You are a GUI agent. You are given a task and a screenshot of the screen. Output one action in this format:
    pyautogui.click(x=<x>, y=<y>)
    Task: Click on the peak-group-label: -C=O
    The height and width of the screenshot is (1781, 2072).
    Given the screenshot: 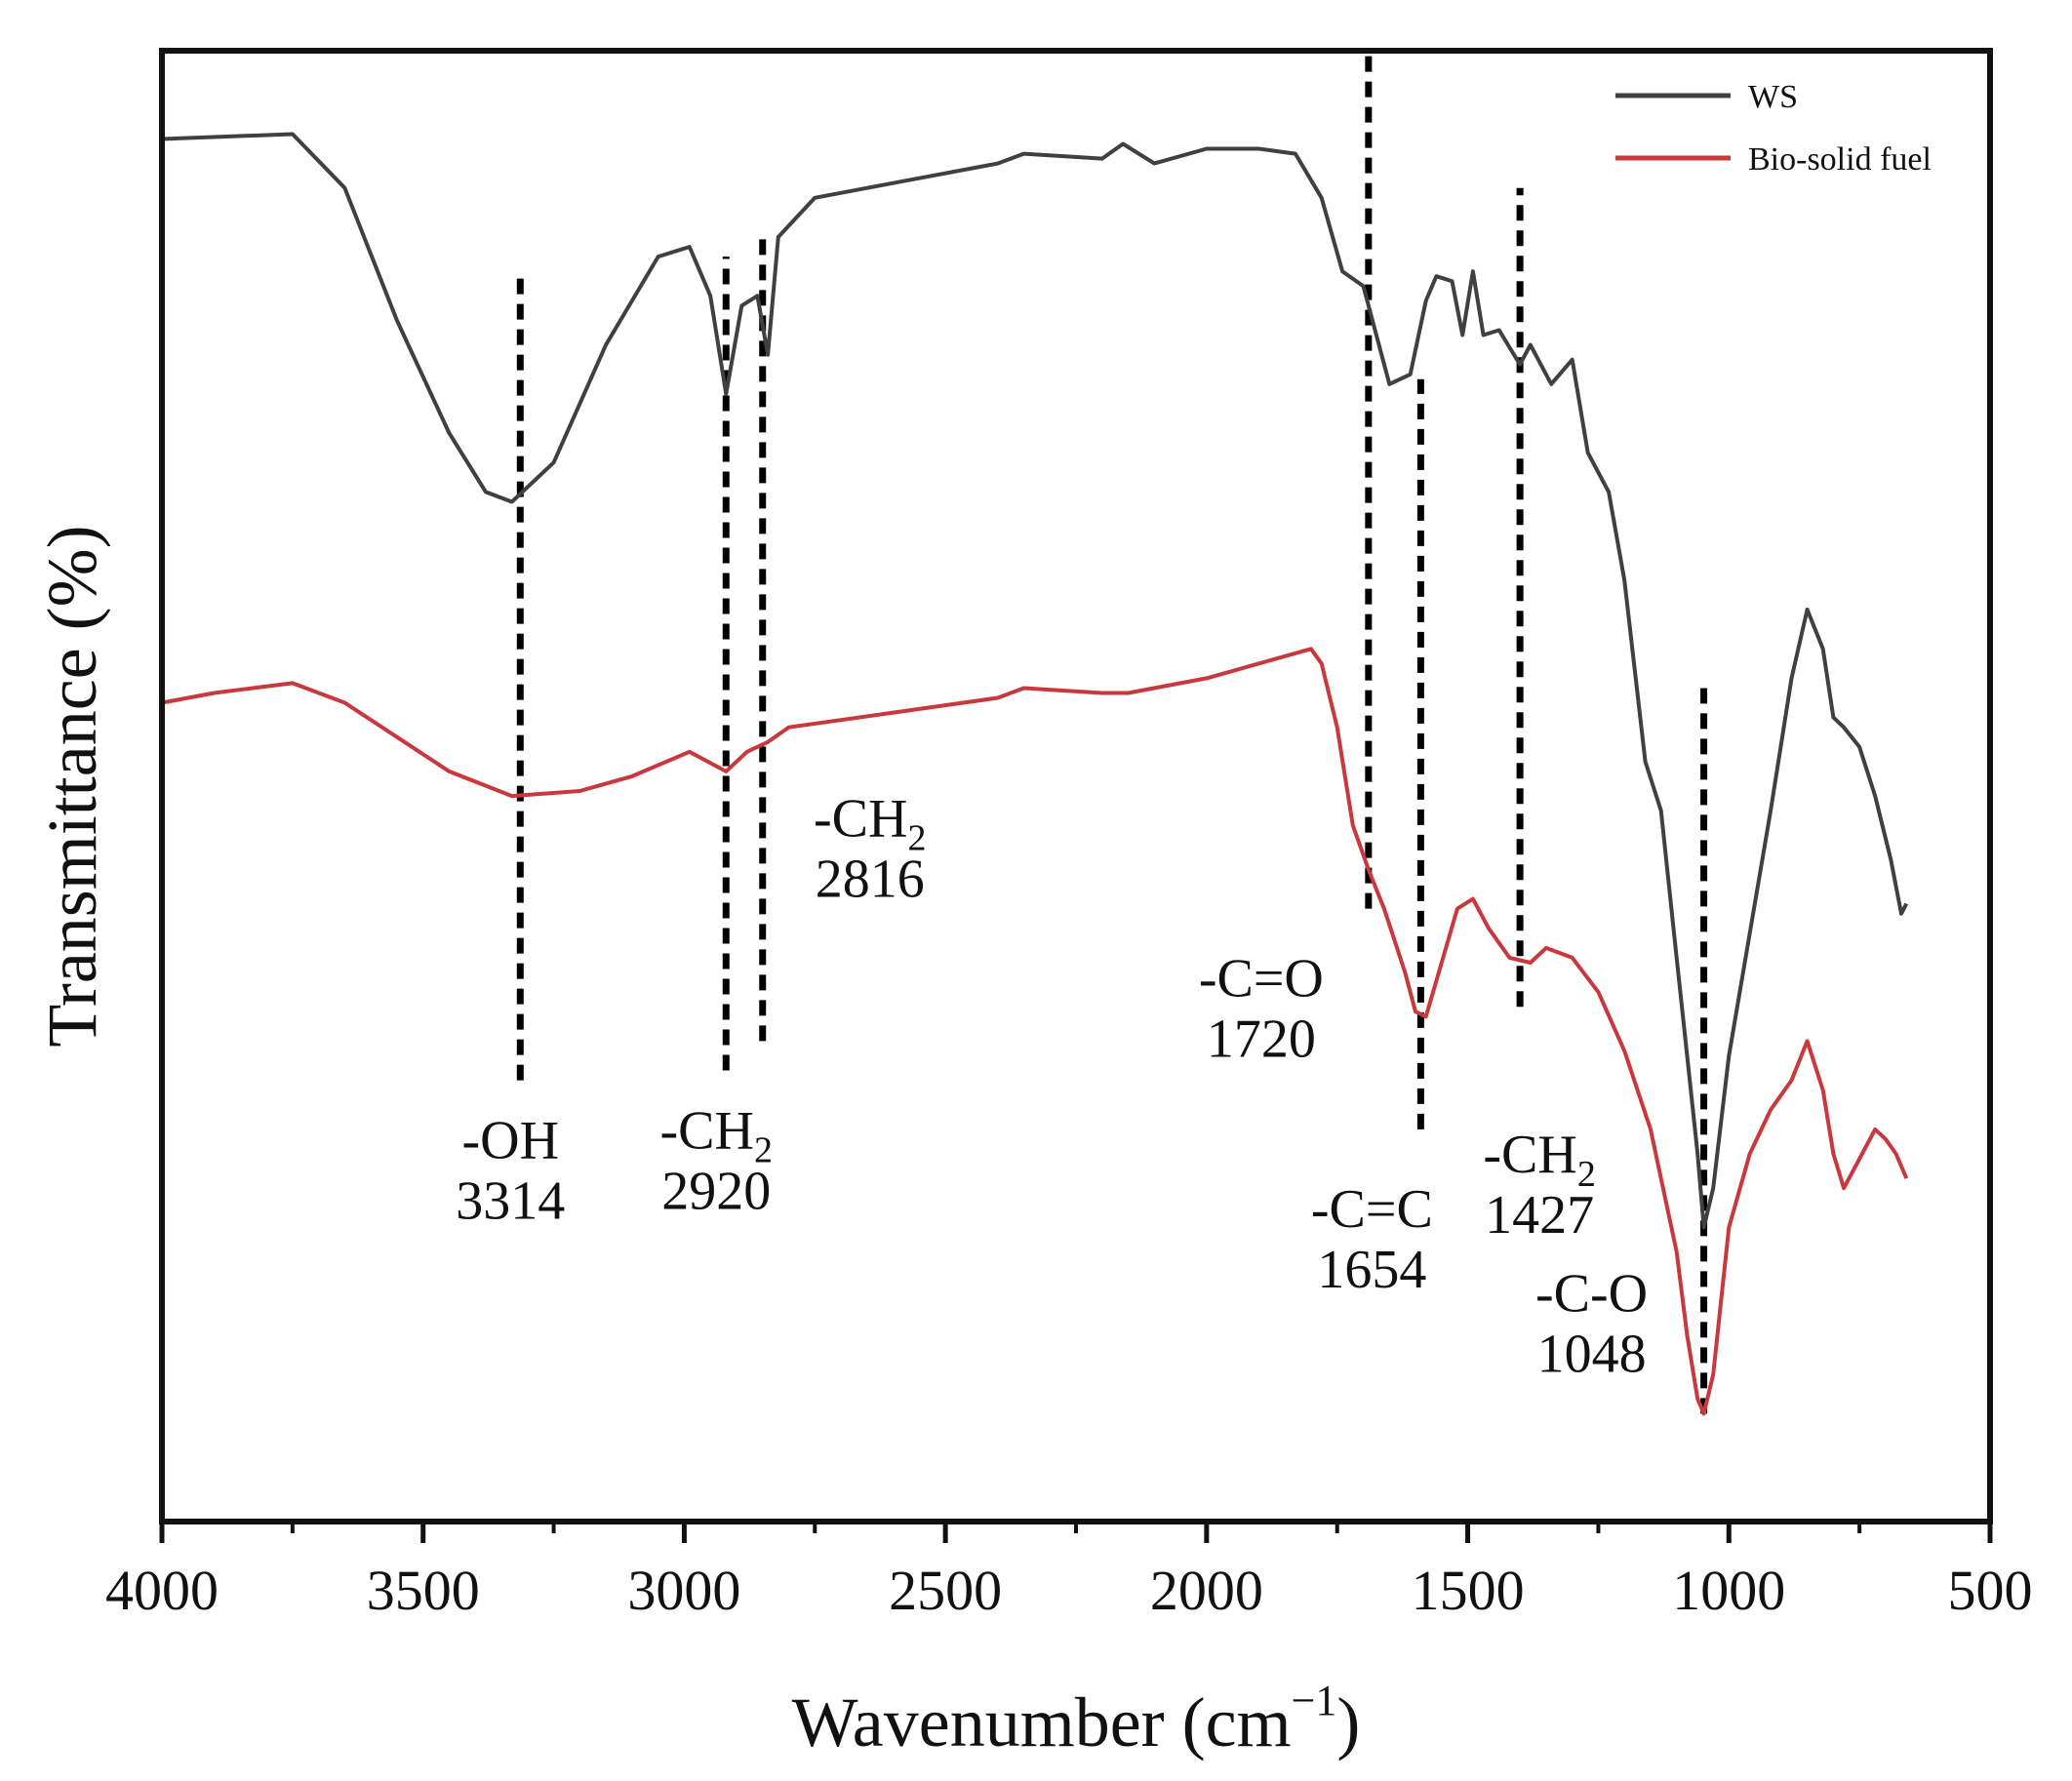 What is the action you would take?
    pyautogui.click(x=1262, y=979)
    